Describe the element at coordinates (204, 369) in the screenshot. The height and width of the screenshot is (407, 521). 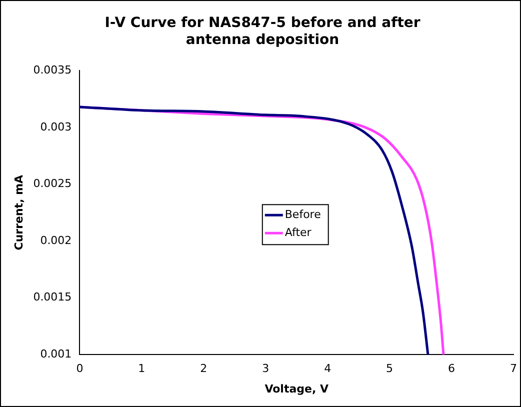
I see `x-tick-label: 2` at that location.